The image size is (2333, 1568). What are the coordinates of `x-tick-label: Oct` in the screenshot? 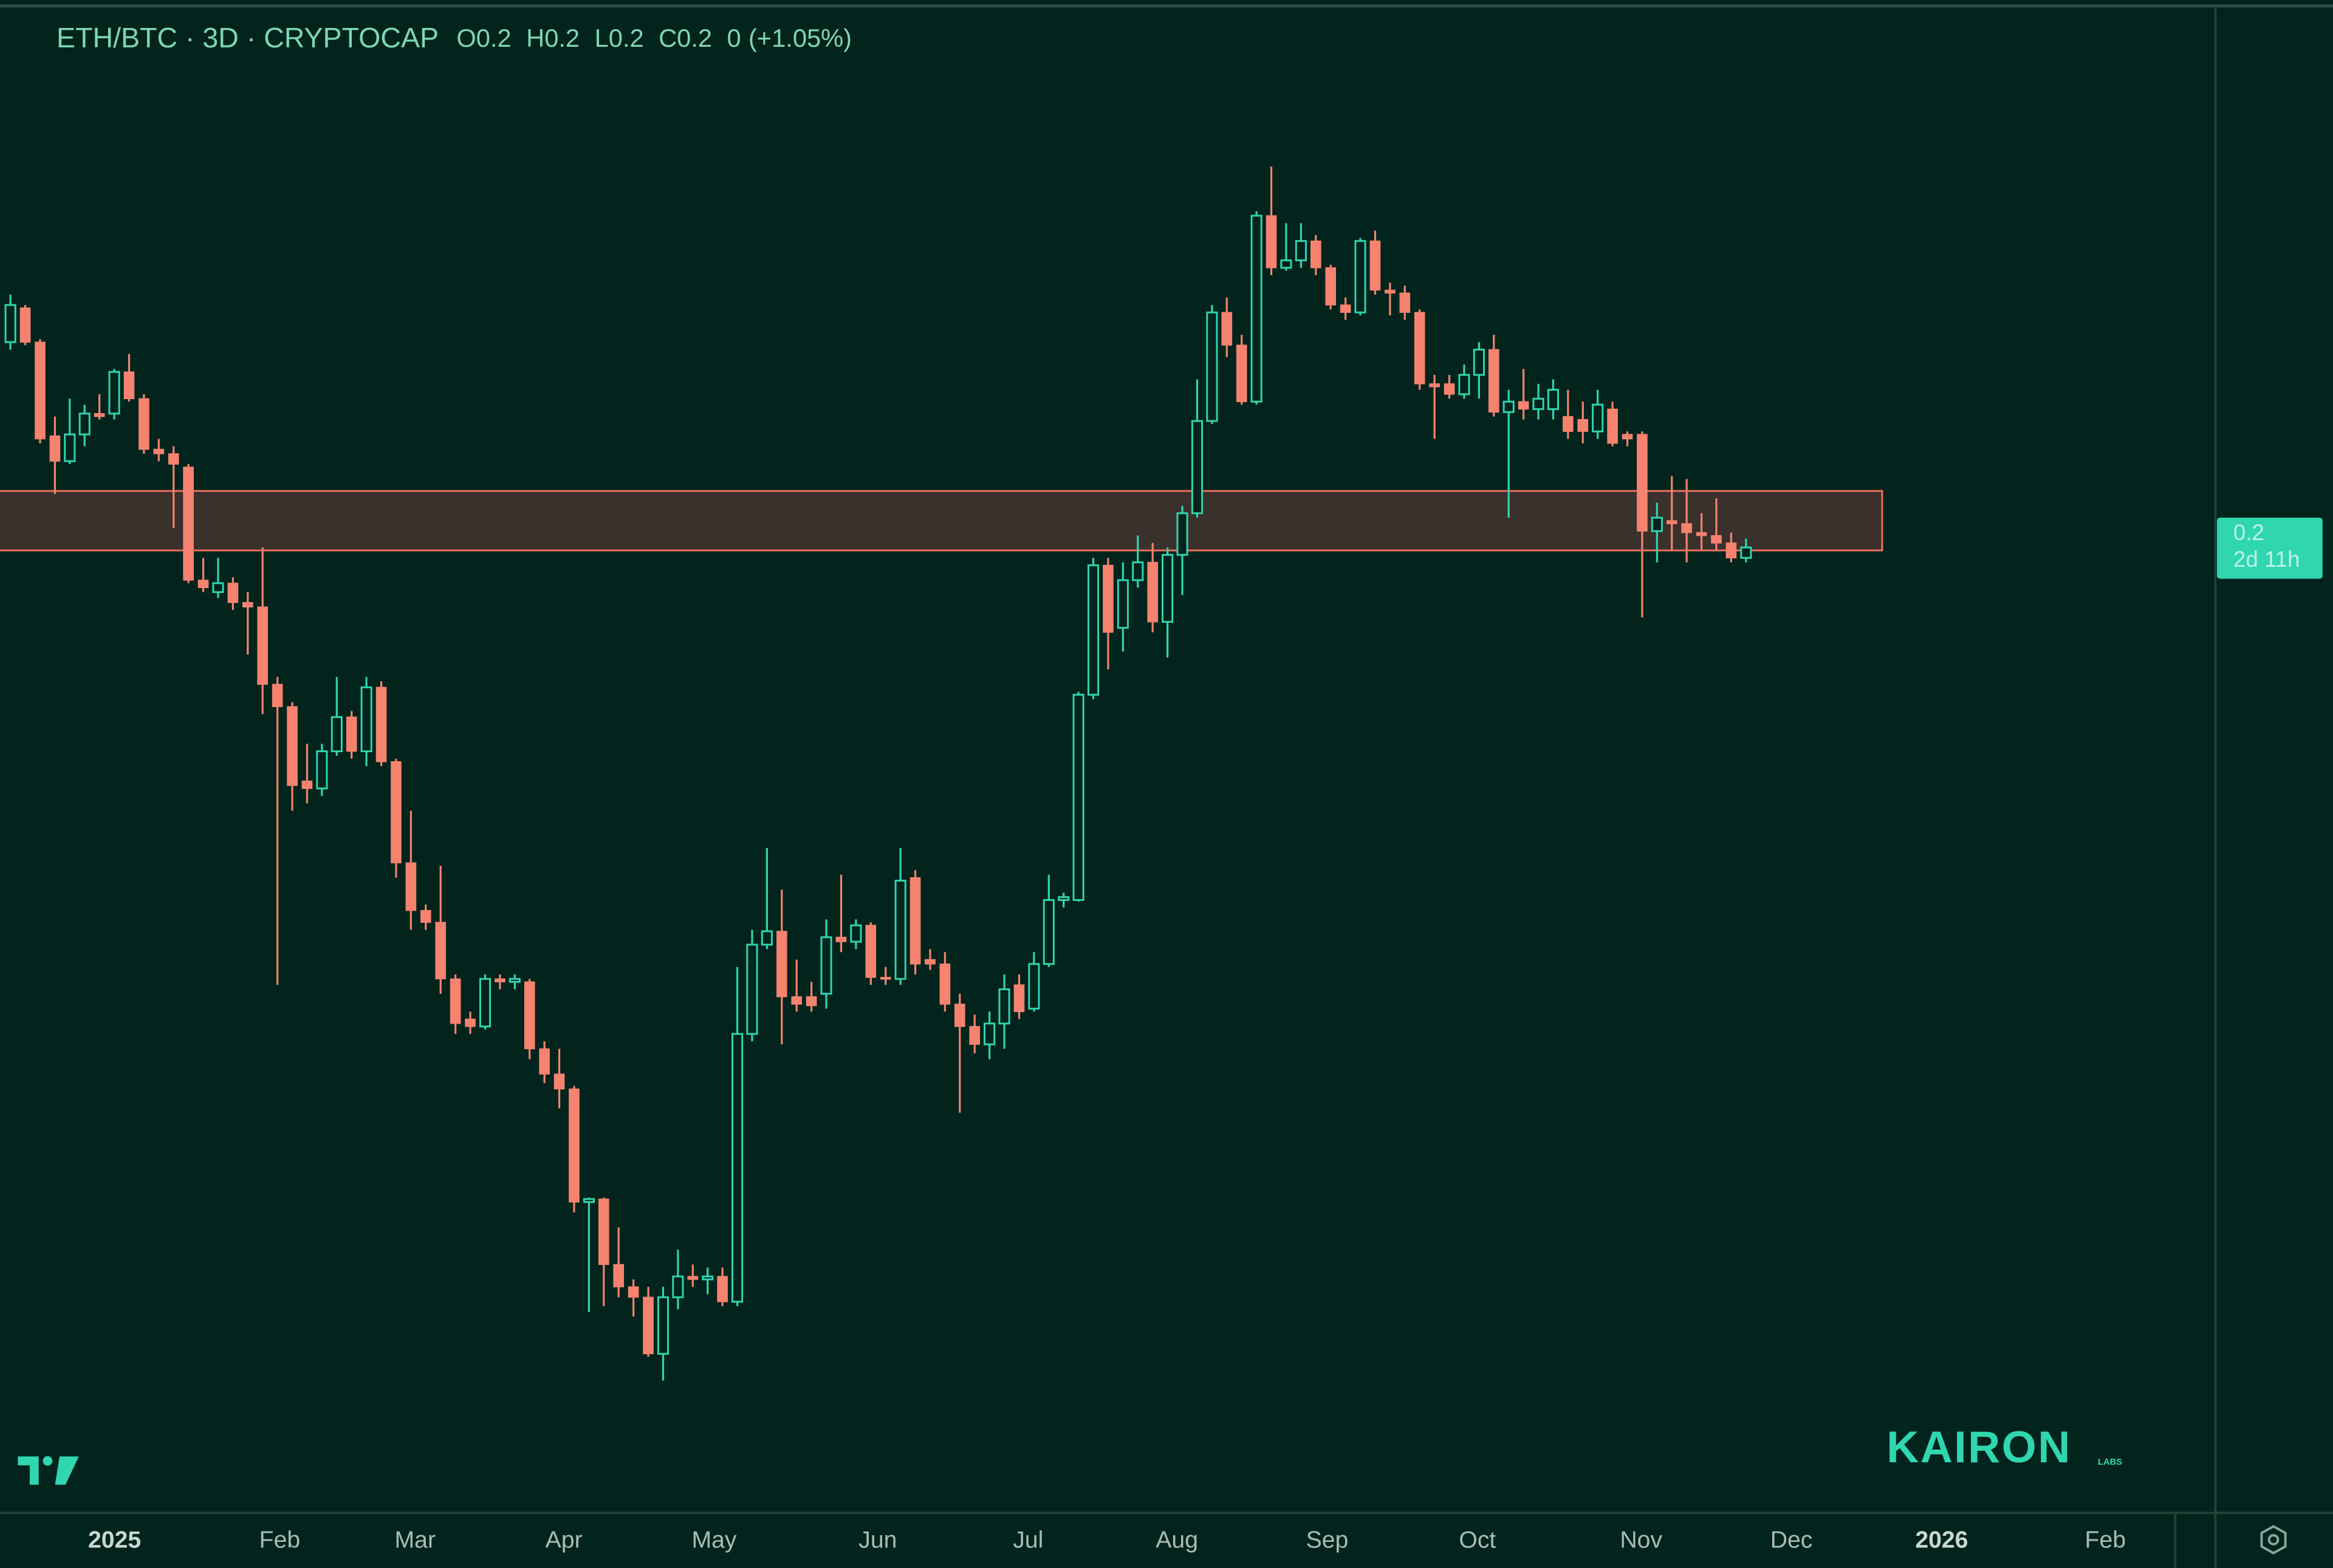 It's located at (1477, 1540).